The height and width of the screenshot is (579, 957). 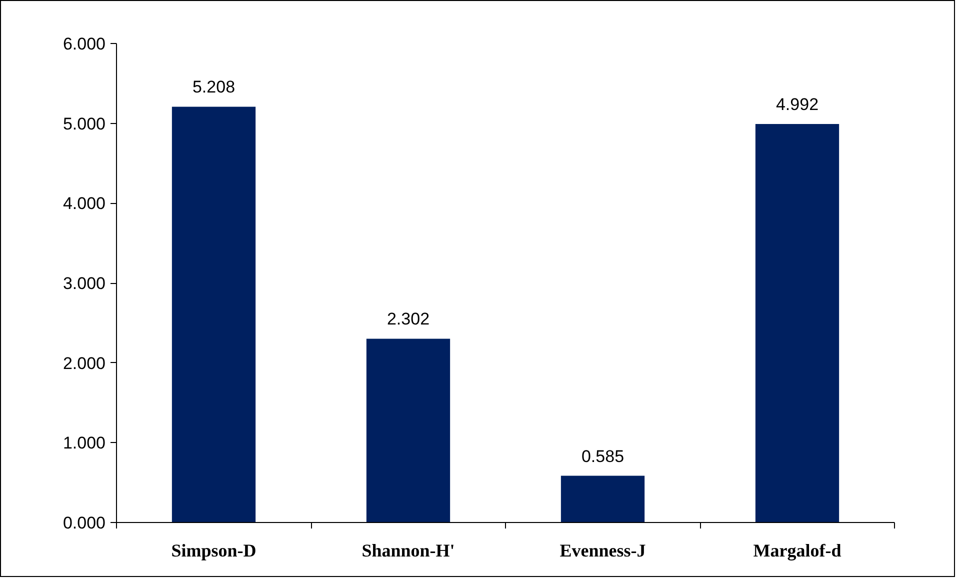 I want to click on data-label: 2.302, so click(x=408, y=319).